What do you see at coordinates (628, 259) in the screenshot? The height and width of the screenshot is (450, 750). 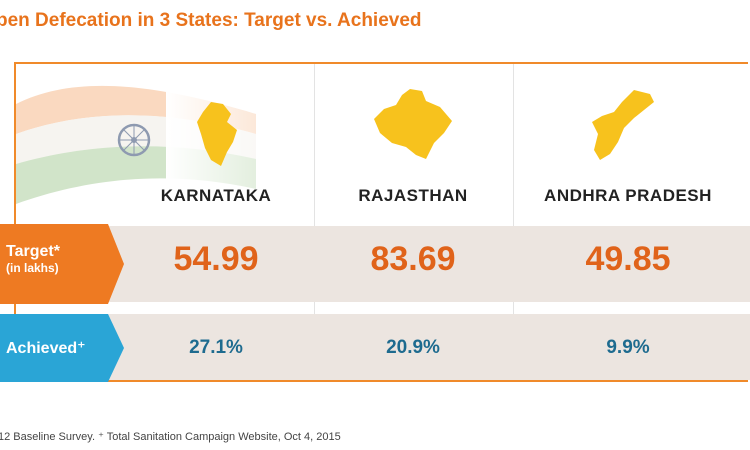 I see `target-value-andhra-pradesh: 49.85` at bounding box center [628, 259].